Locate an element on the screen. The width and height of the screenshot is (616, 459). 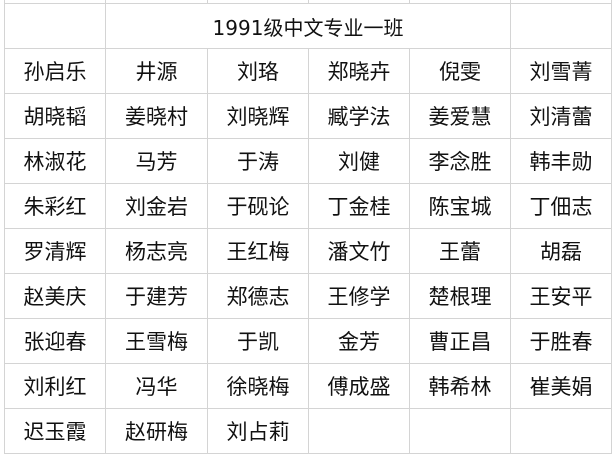
name-cell: 刘珞 is located at coordinates (258, 71).